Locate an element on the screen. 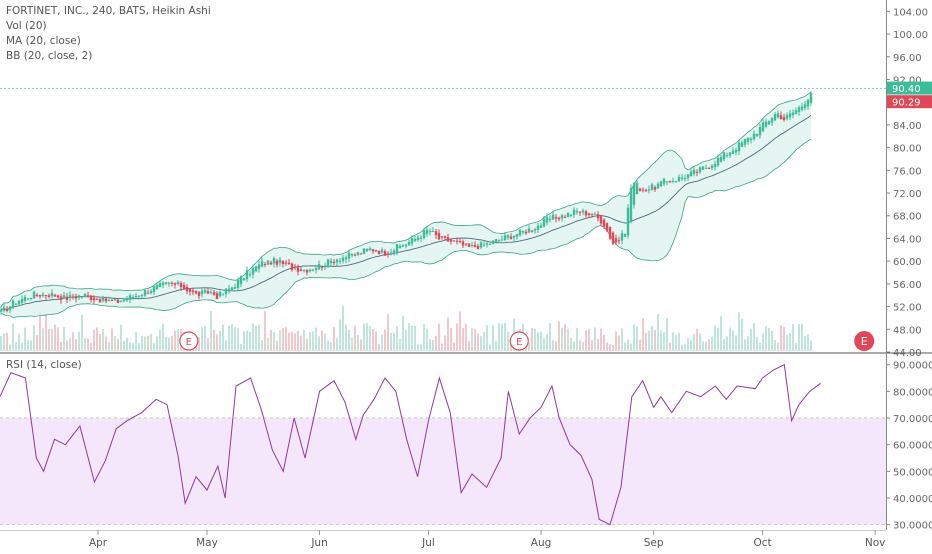 The height and width of the screenshot is (554, 932). rsi-legend: RSI (14, close) is located at coordinates (44, 365).